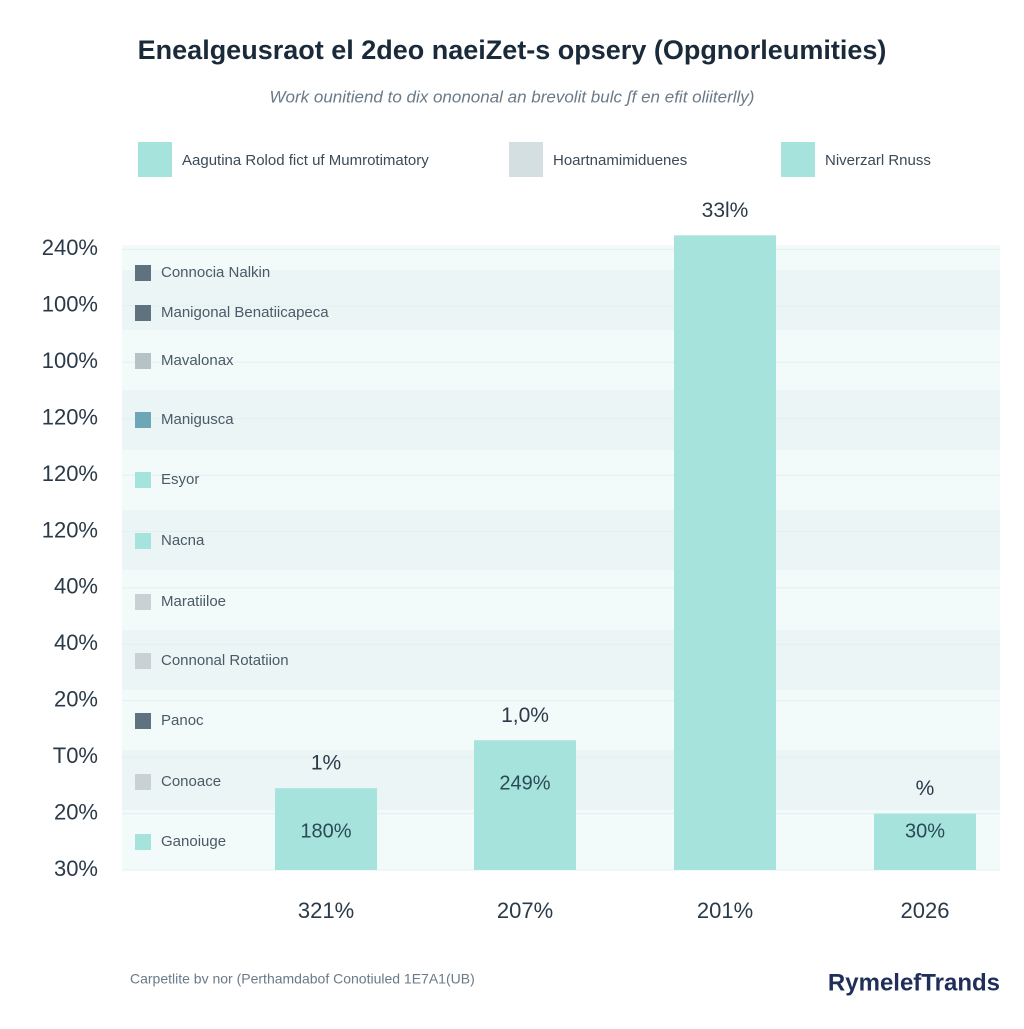  Describe the element at coordinates (75, 755) in the screenshot. I see `y-tick-label: T0%` at that location.